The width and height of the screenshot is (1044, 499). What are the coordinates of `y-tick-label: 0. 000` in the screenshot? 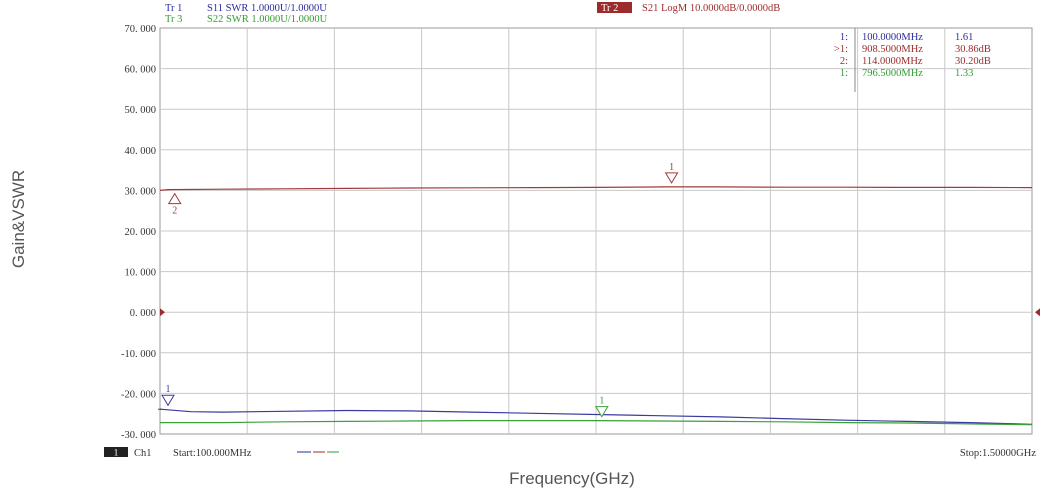 It's located at (143, 313).